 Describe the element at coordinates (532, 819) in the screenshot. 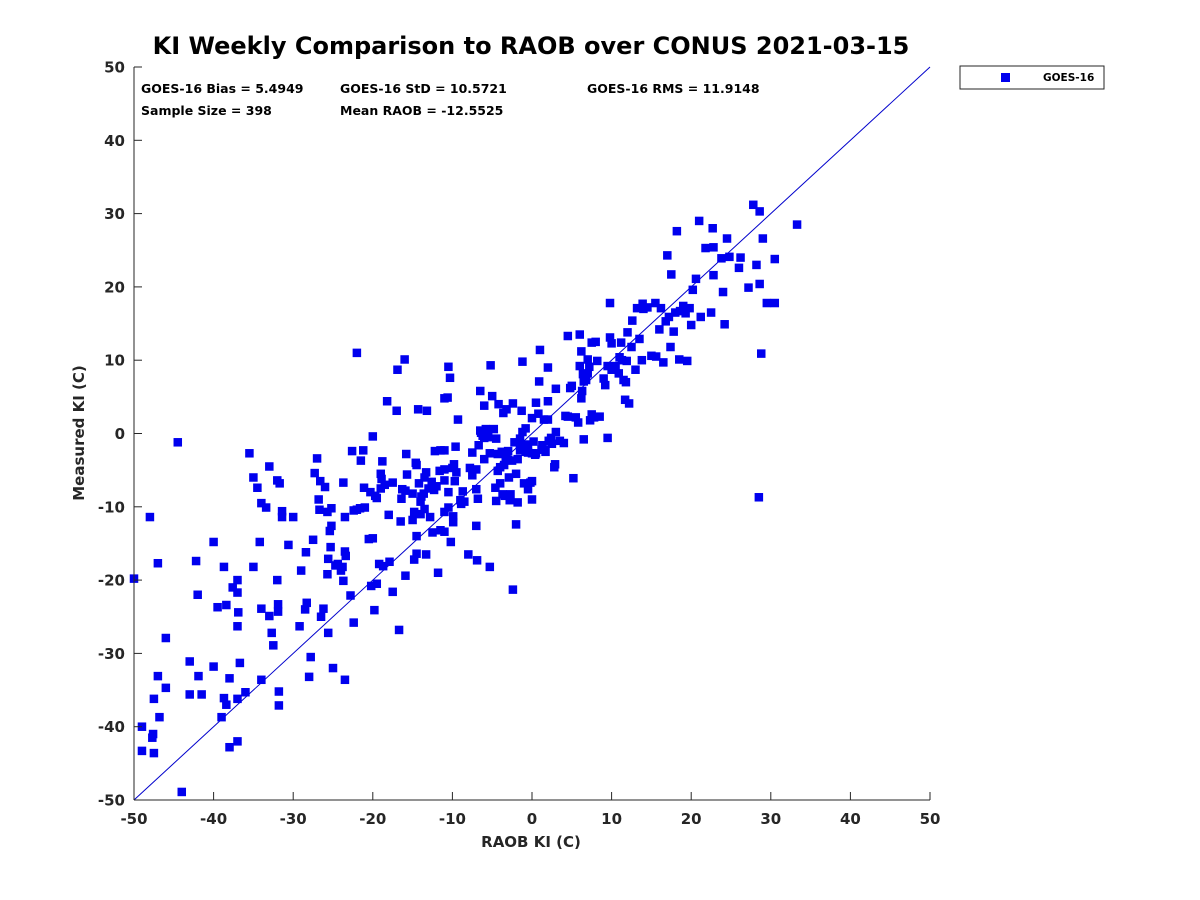

I see `x-tick-label: 0` at that location.